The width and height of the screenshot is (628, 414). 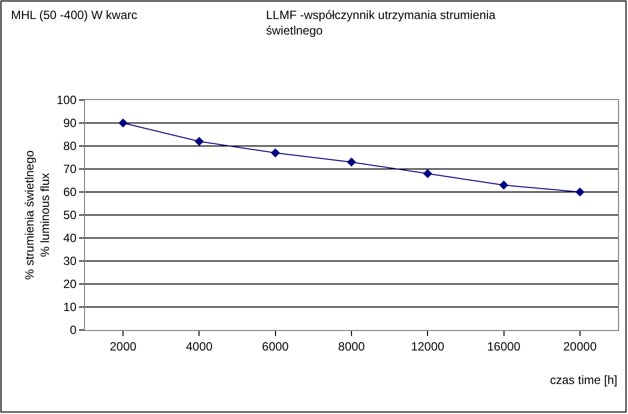 What do you see at coordinates (70, 146) in the screenshot?
I see `y-tick-label: 80` at bounding box center [70, 146].